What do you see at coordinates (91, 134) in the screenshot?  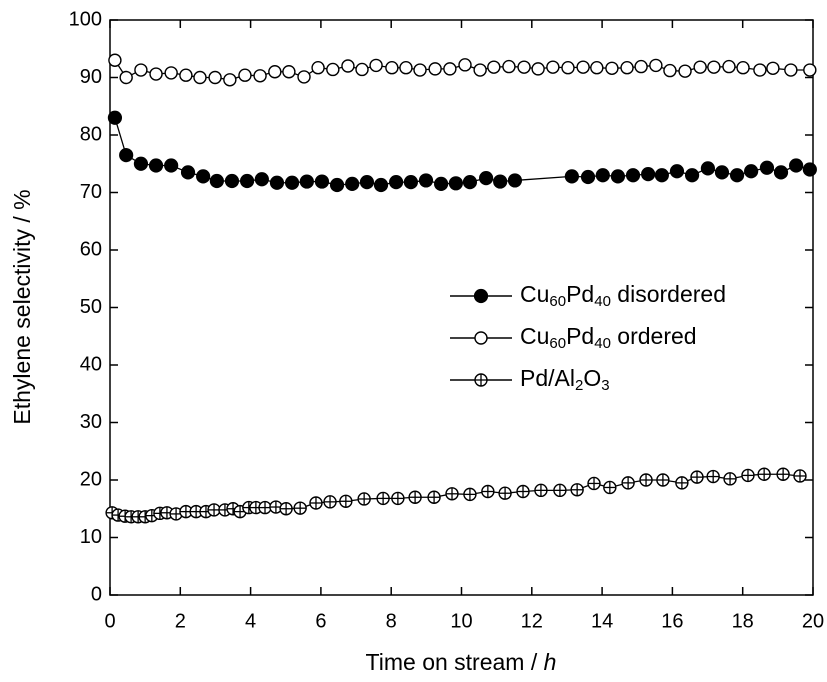 I see `y-tick-label: 80` at bounding box center [91, 134].